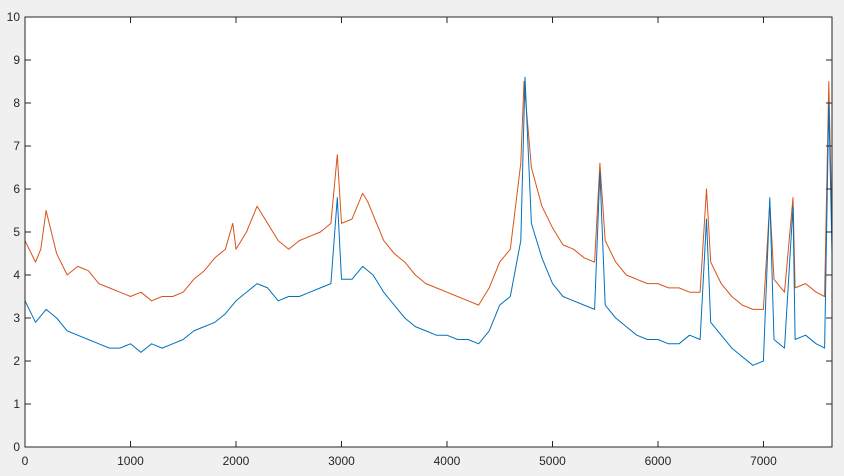  Describe the element at coordinates (341, 461) in the screenshot. I see `x-tick-label: 3000` at that location.